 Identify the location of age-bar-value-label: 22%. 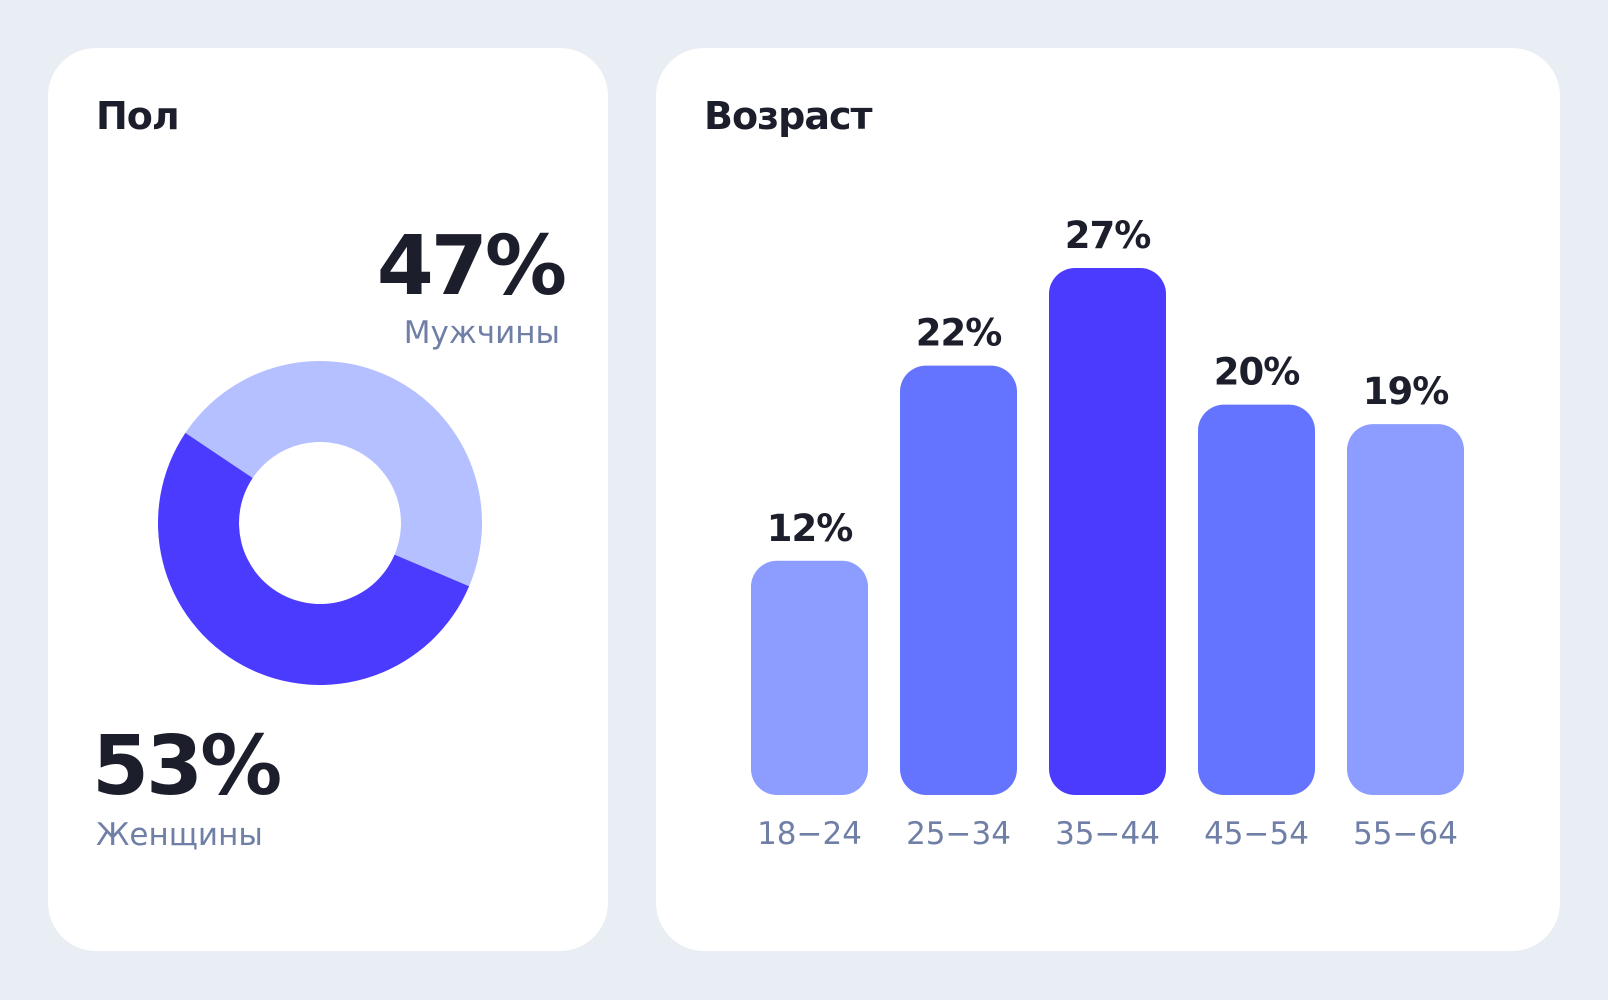
(959, 333).